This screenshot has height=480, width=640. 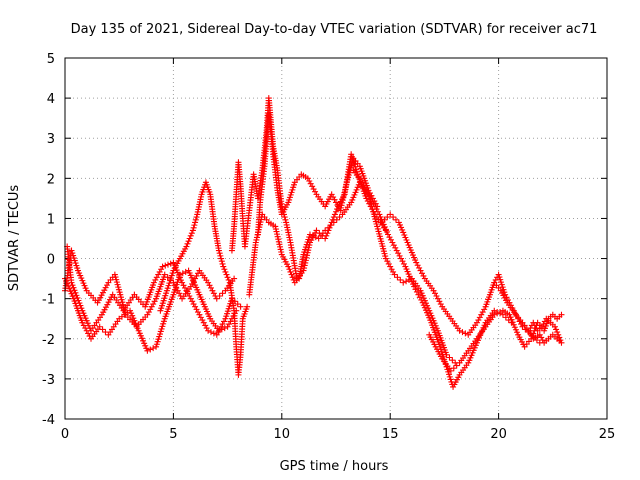 What do you see at coordinates (48, 420) in the screenshot?
I see `y-tick-label: -4` at bounding box center [48, 420].